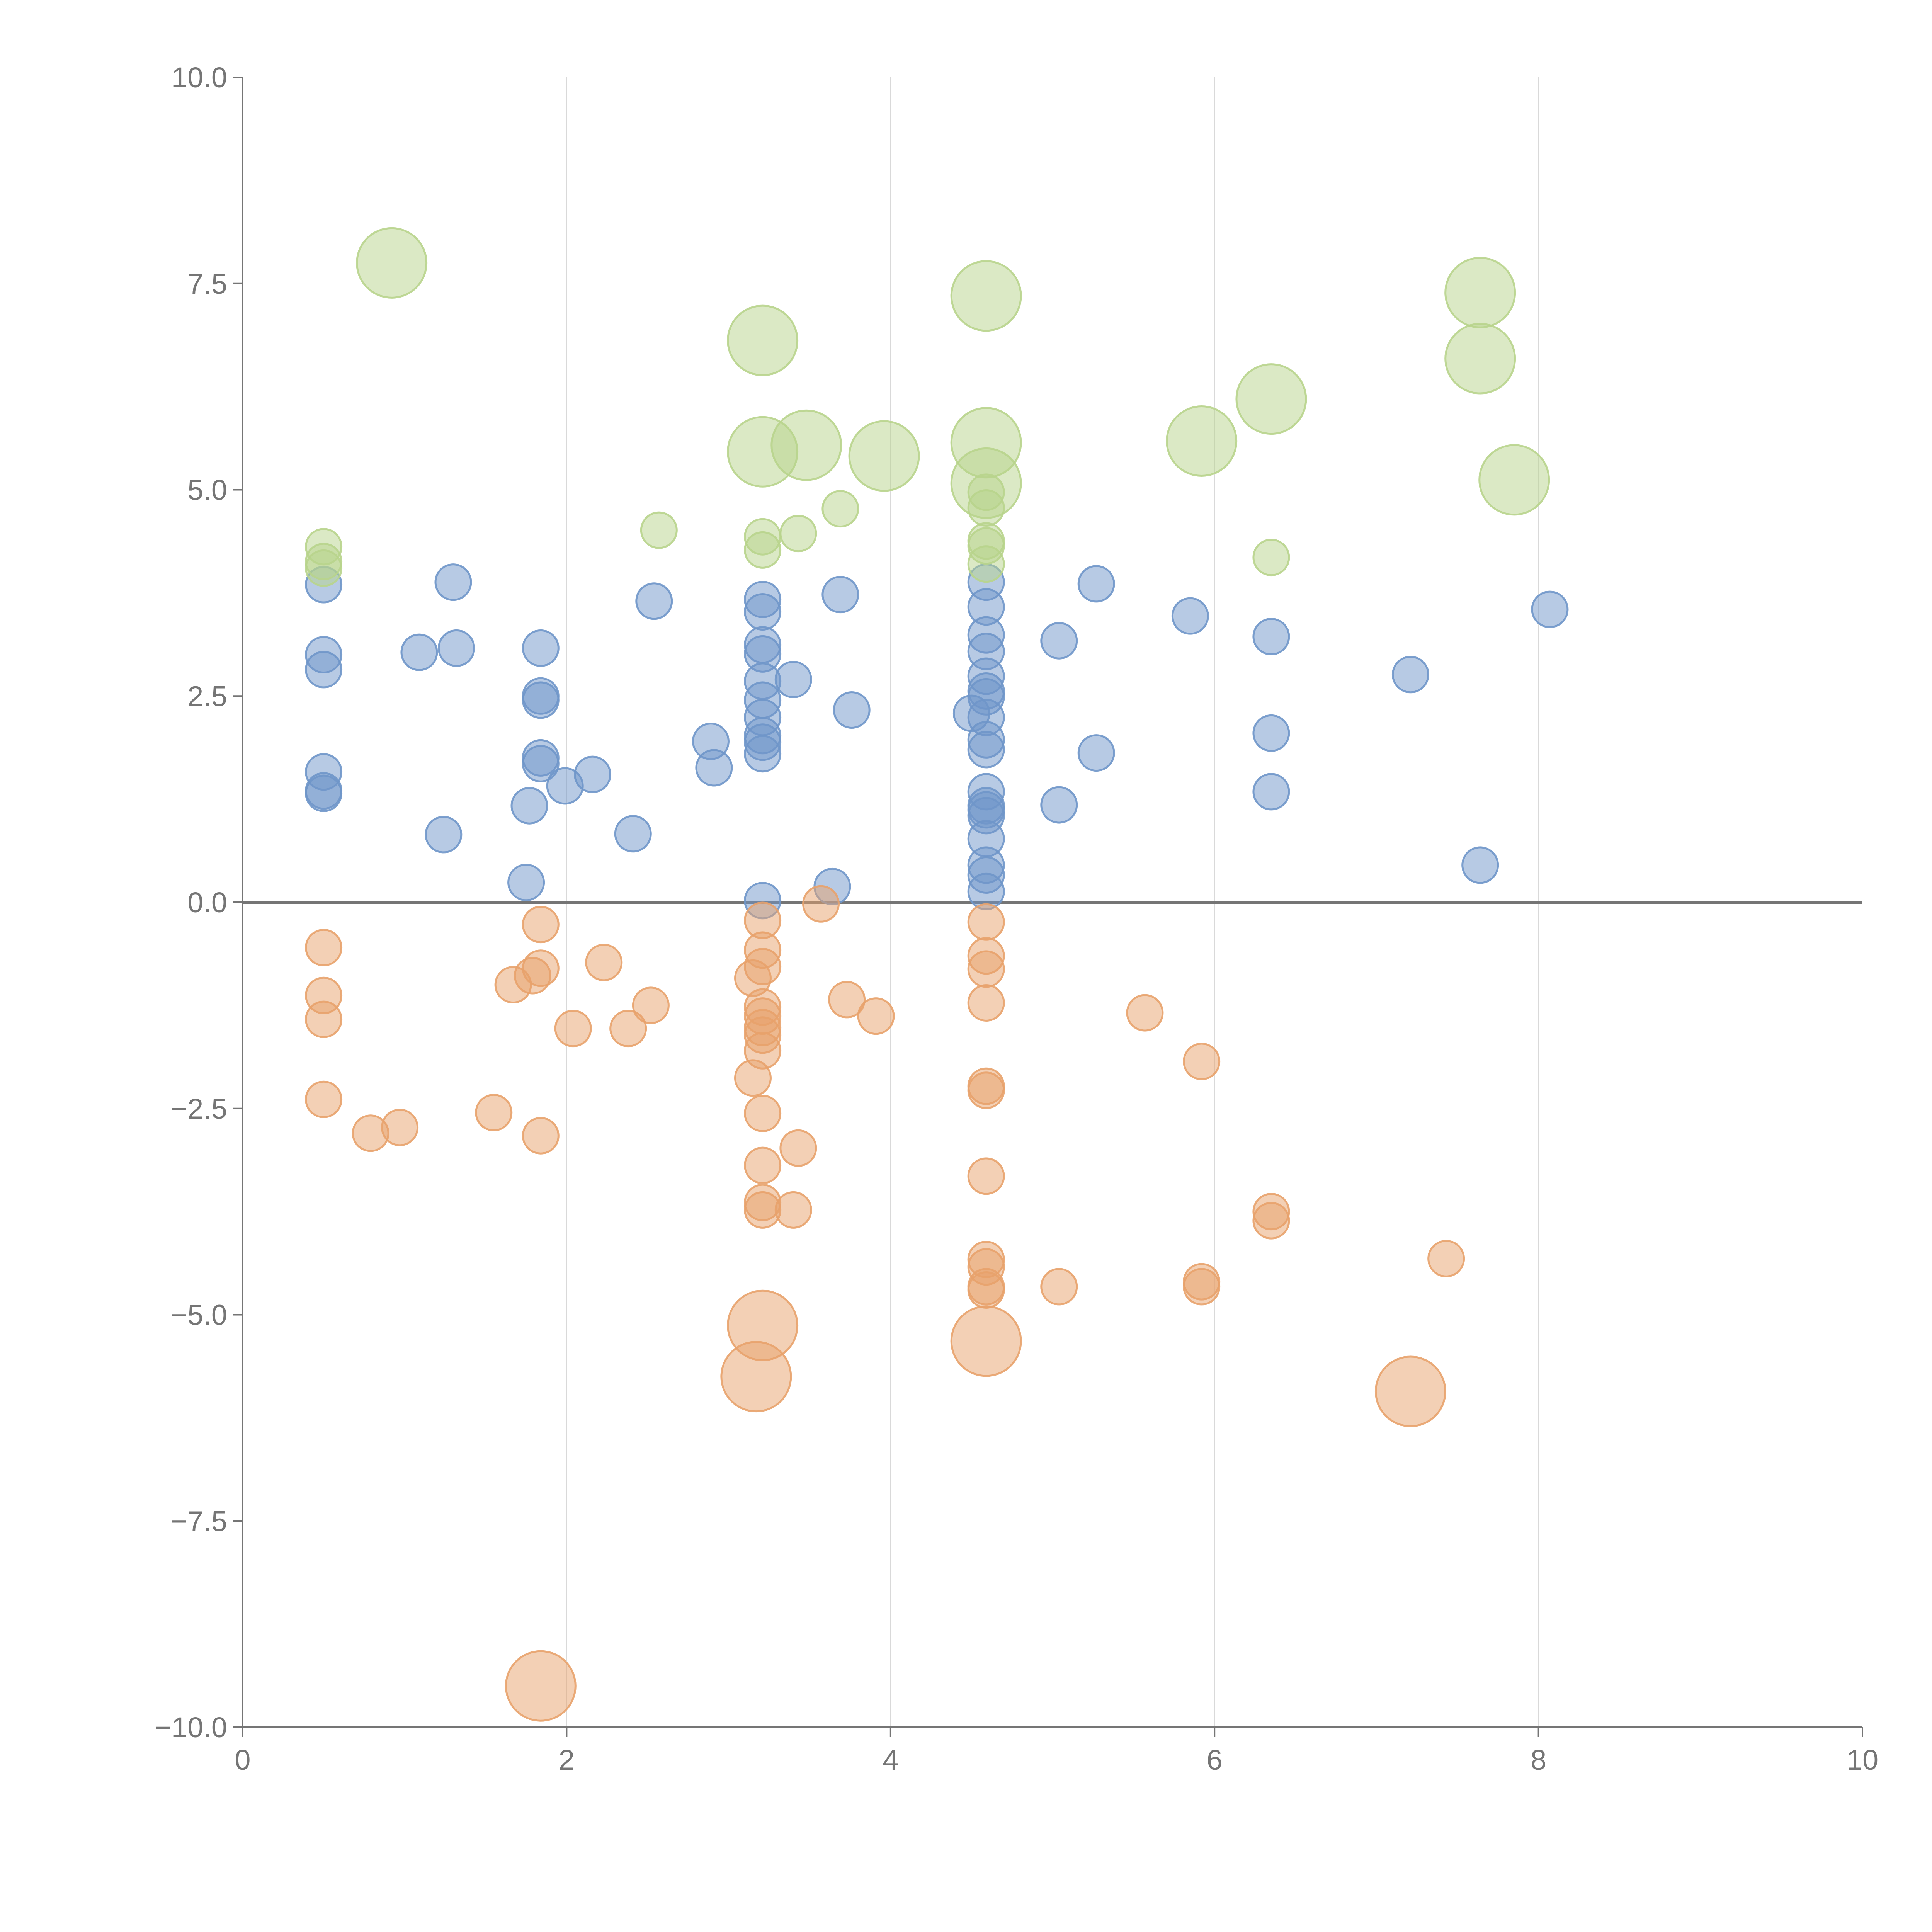 The height and width of the screenshot is (1932, 1932). What do you see at coordinates (207, 902) in the screenshot?
I see `y-tick-label: 0.0` at bounding box center [207, 902].